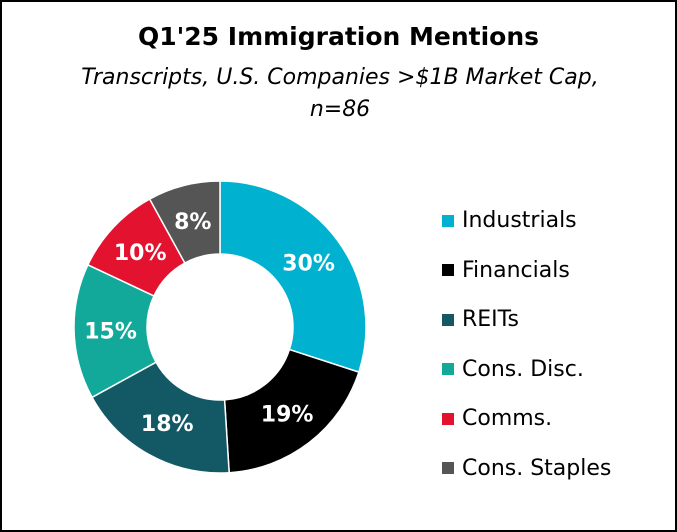 The height and width of the screenshot is (532, 677). I want to click on legend-label: Cons. Staples, so click(537, 468).